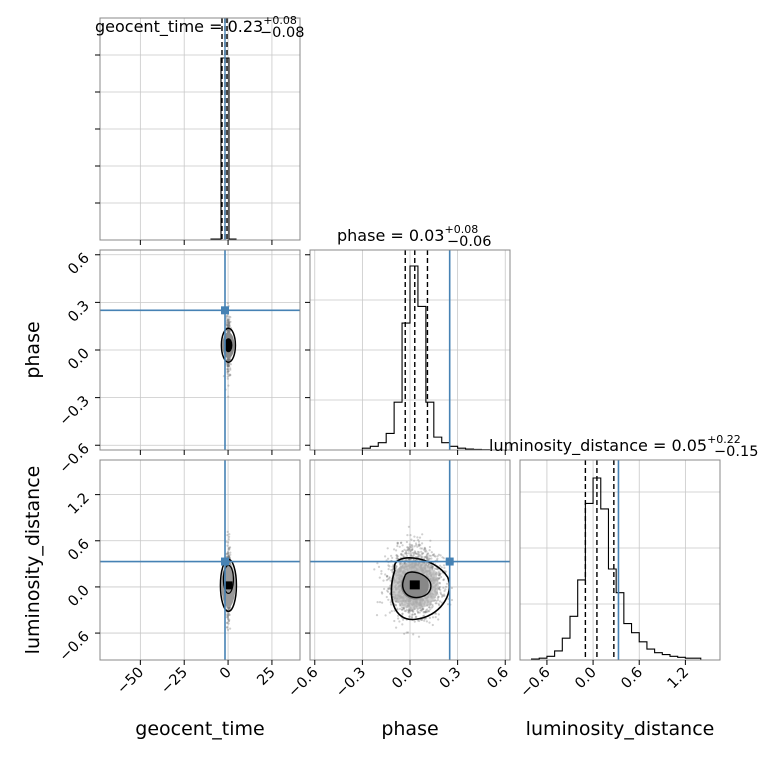 This screenshot has width=760, height=760. What do you see at coordinates (414, 585) in the screenshot?
I see `density-inner` at bounding box center [414, 585].